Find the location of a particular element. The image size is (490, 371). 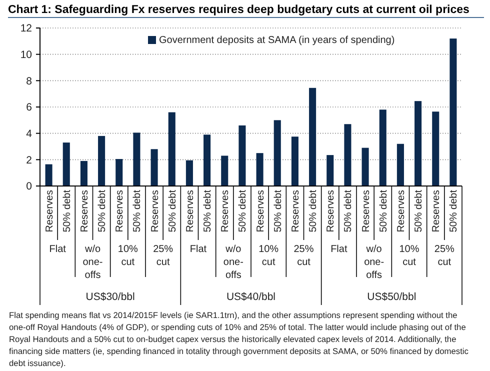

y-tick-label: 12 is located at coordinates (26, 28).